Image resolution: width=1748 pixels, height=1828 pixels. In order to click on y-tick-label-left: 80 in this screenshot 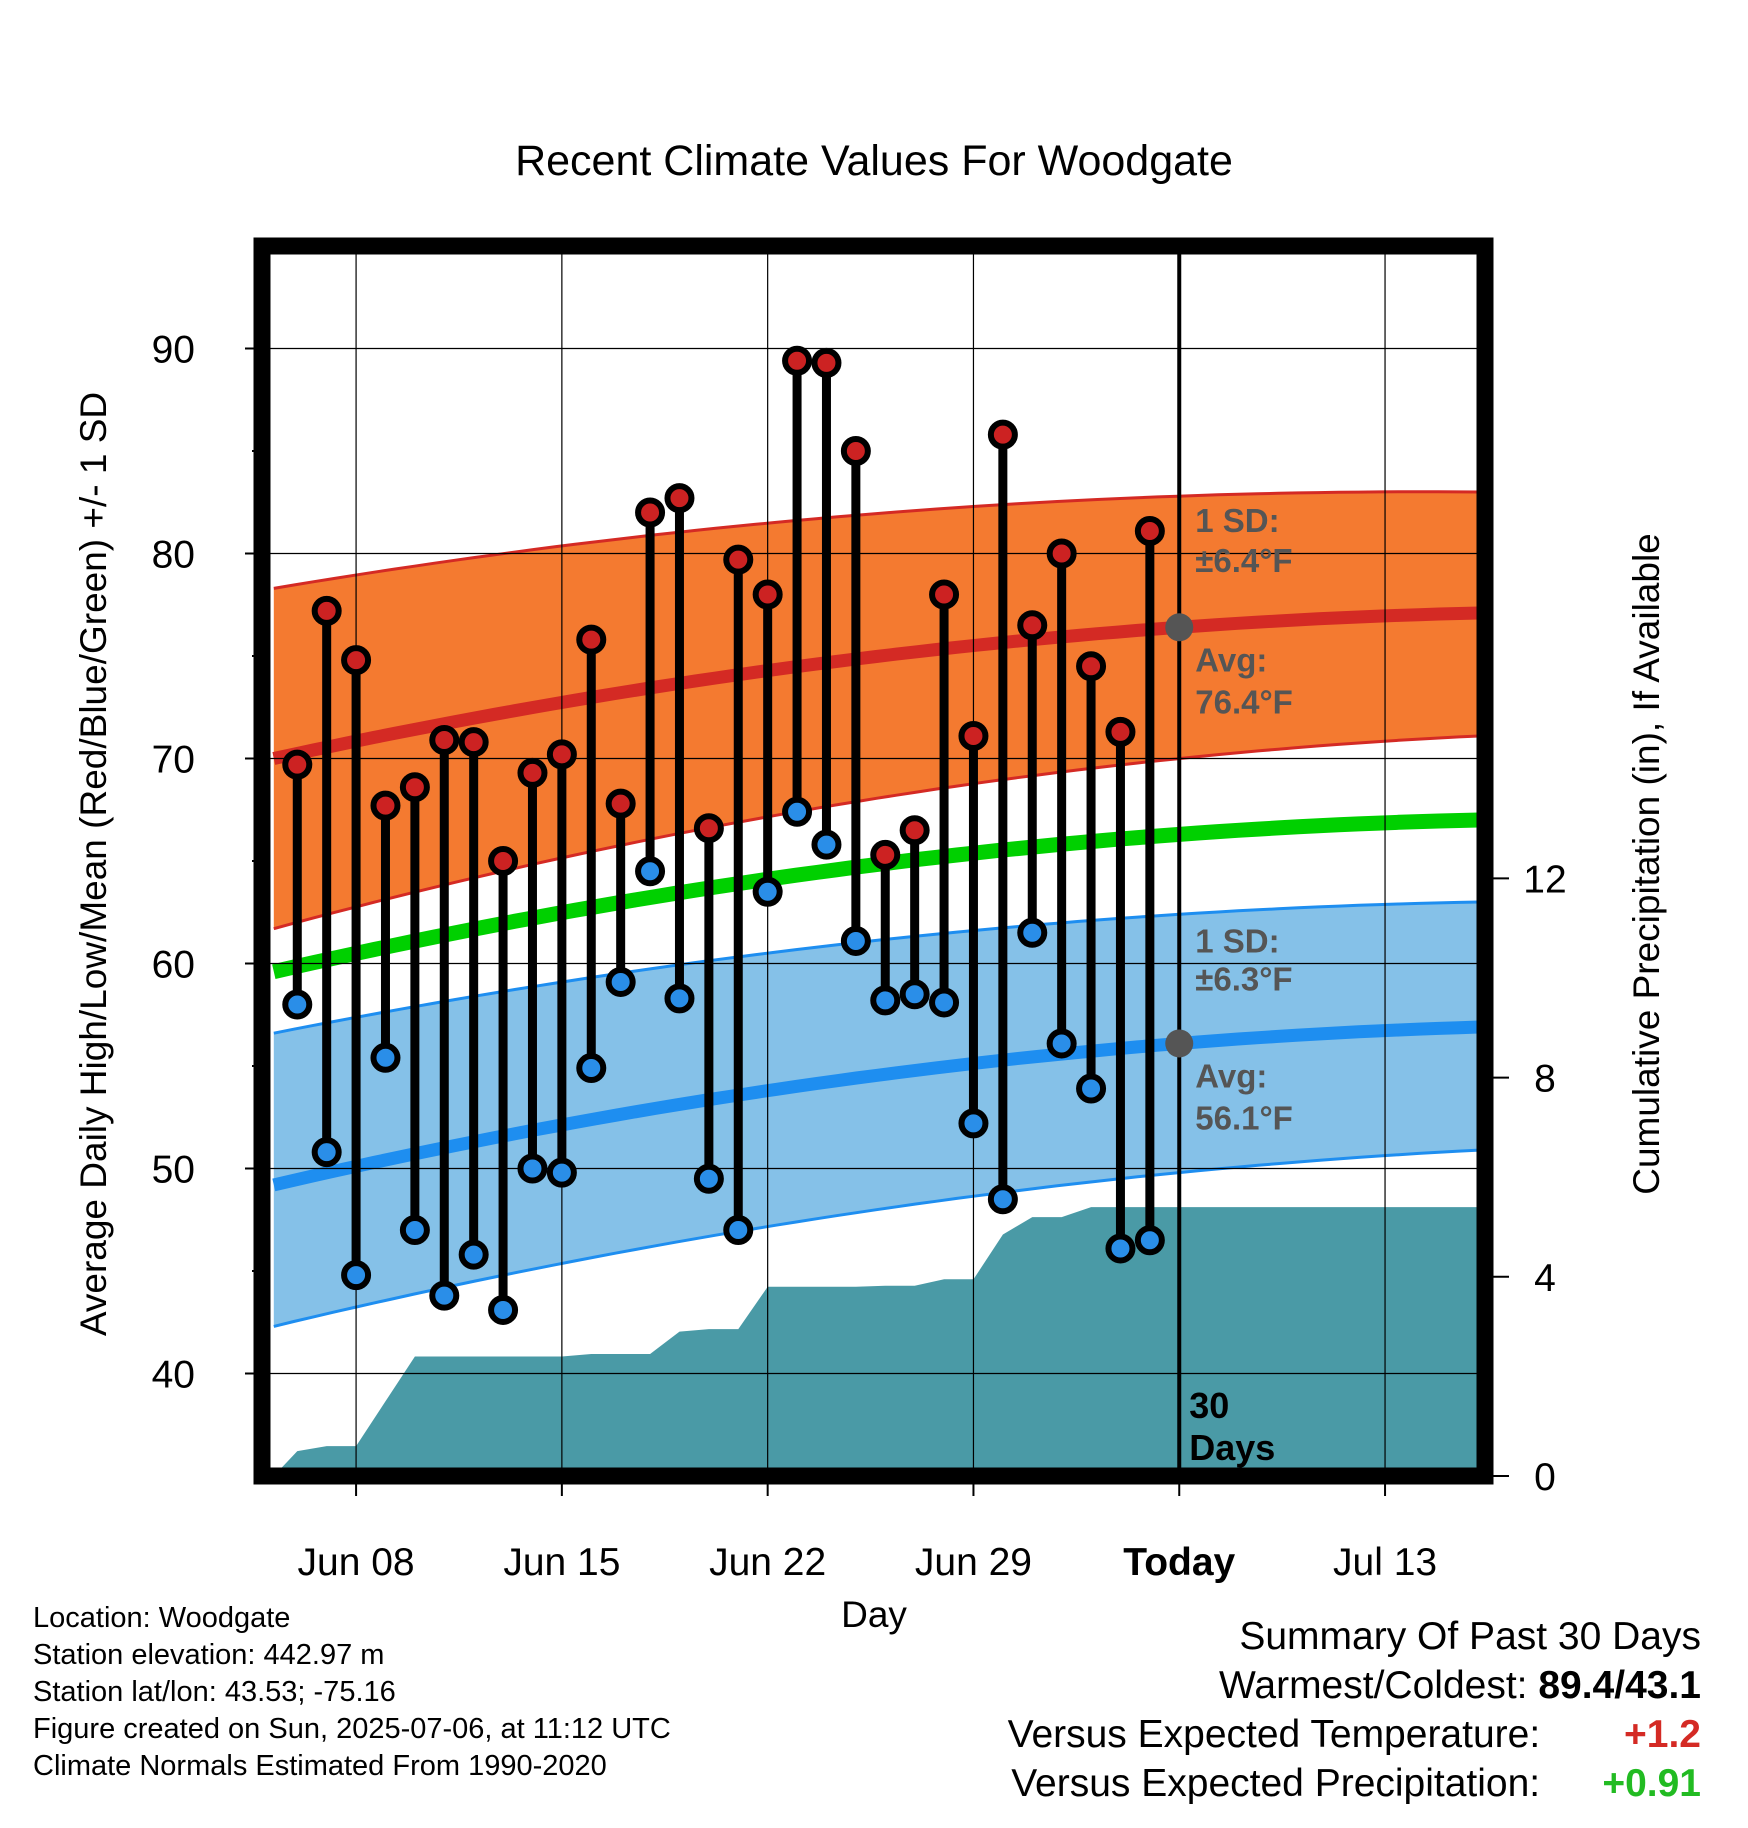, I will do `click(173, 555)`.